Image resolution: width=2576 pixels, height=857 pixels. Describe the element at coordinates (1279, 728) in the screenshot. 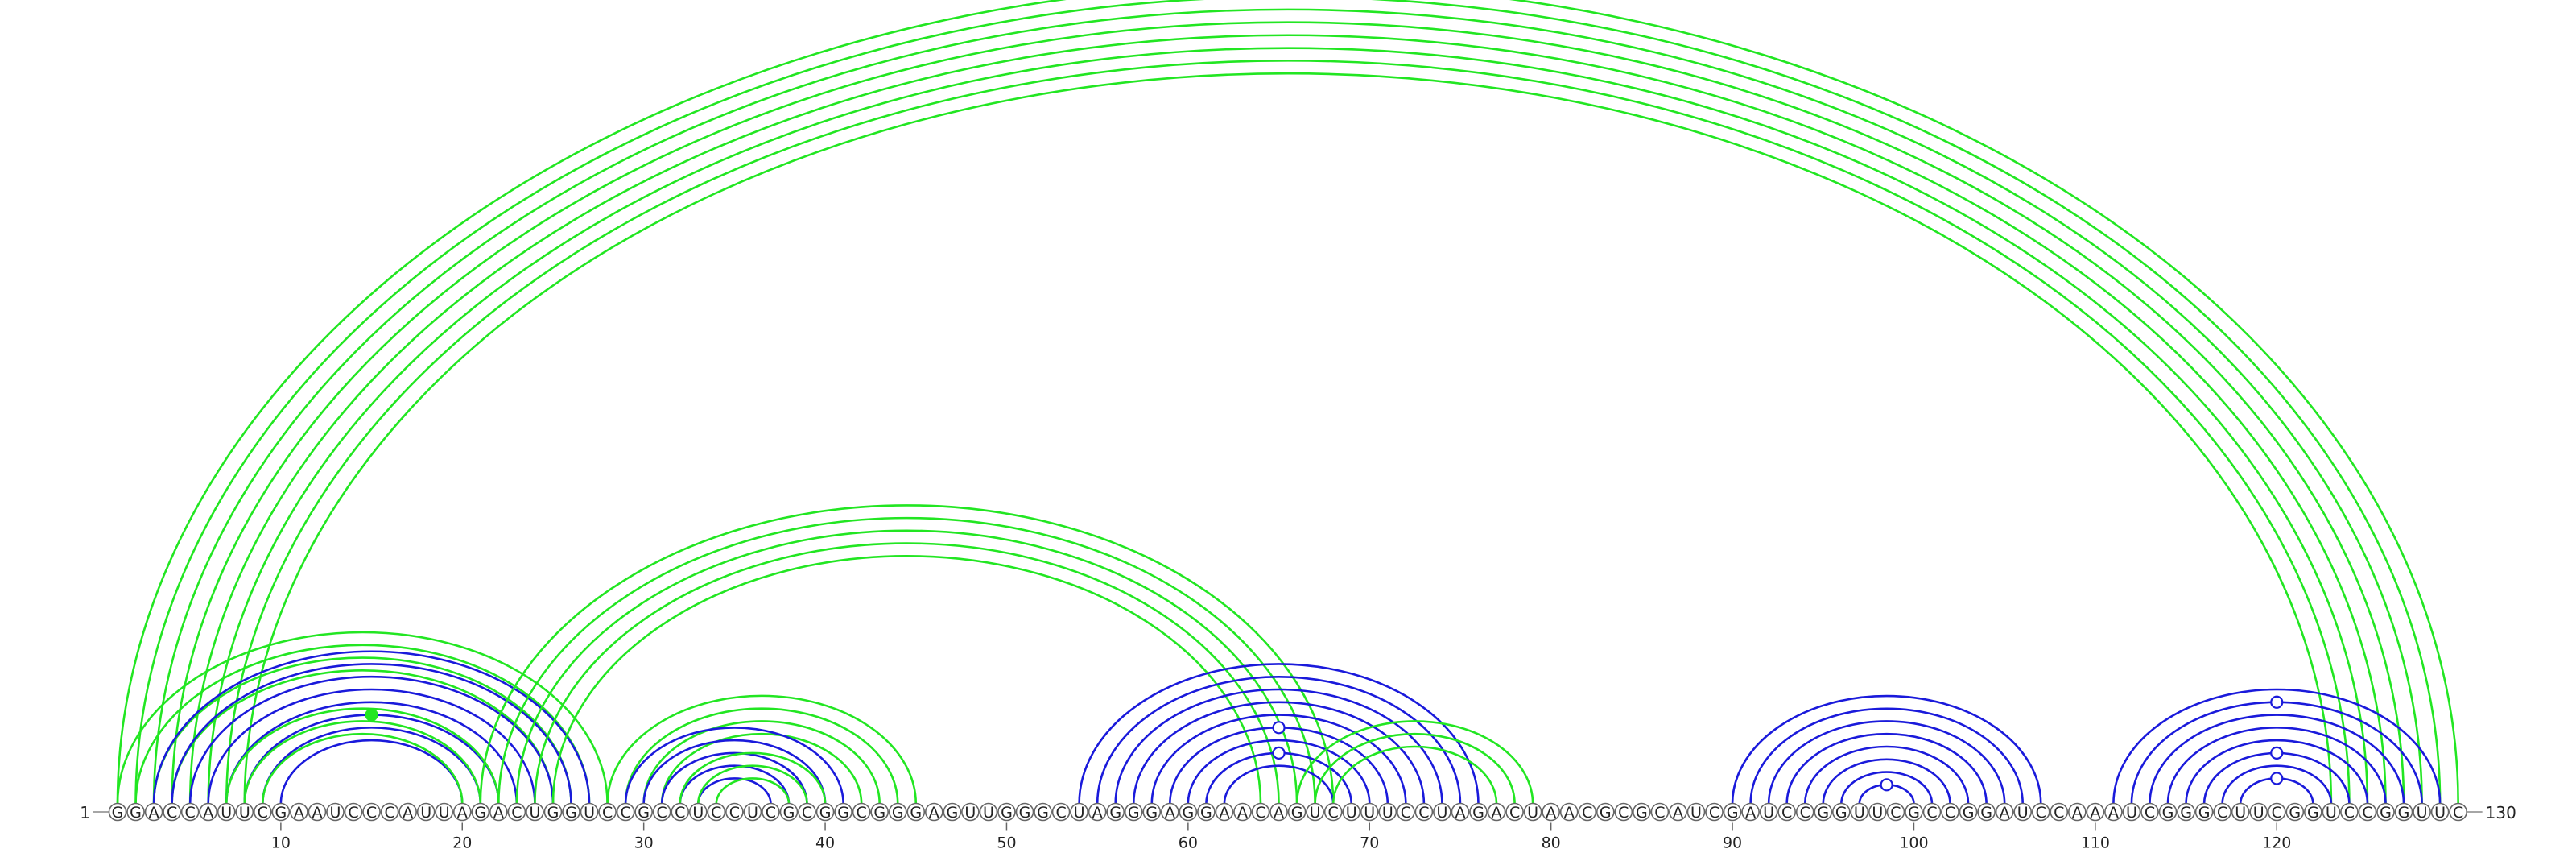

I see `arc-marker` at that location.